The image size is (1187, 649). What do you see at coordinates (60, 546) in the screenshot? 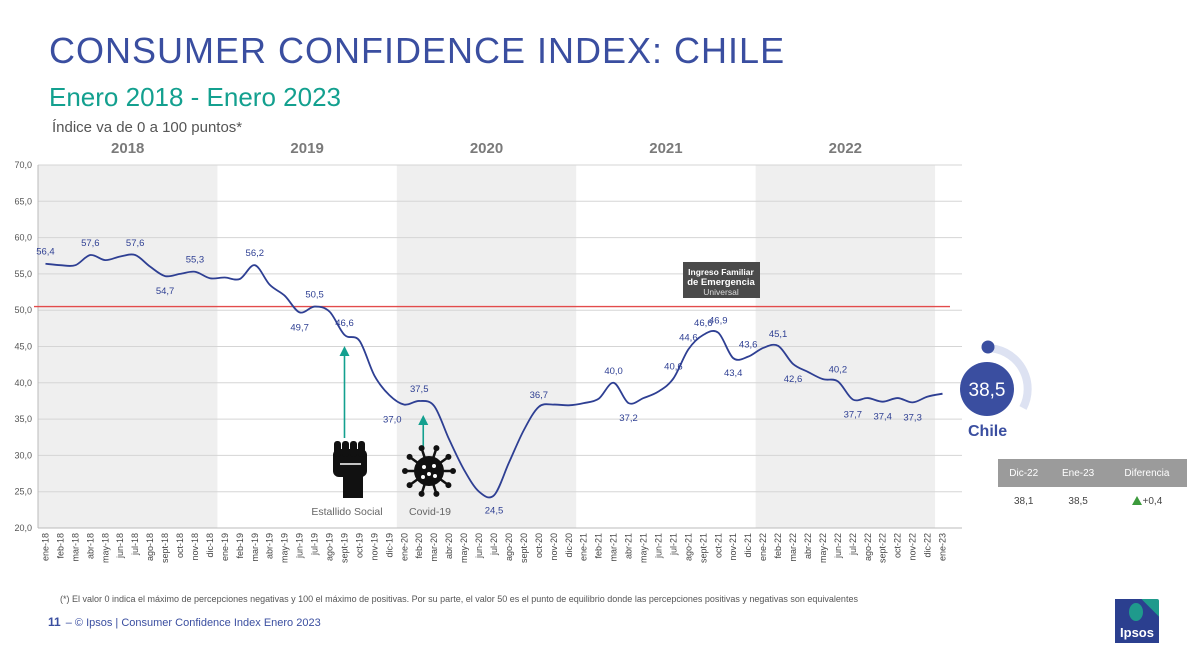
I see `x-tick-label: feb-18` at bounding box center [60, 546].